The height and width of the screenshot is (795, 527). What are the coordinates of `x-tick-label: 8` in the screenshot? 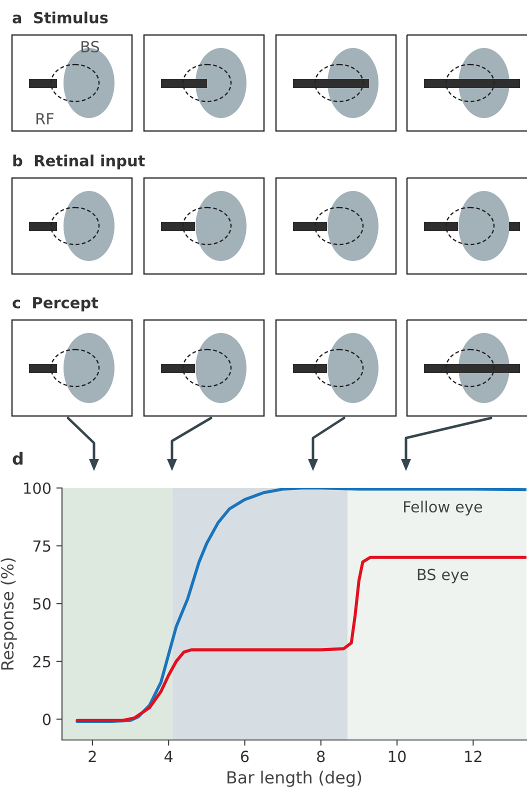 It's located at (321, 756).